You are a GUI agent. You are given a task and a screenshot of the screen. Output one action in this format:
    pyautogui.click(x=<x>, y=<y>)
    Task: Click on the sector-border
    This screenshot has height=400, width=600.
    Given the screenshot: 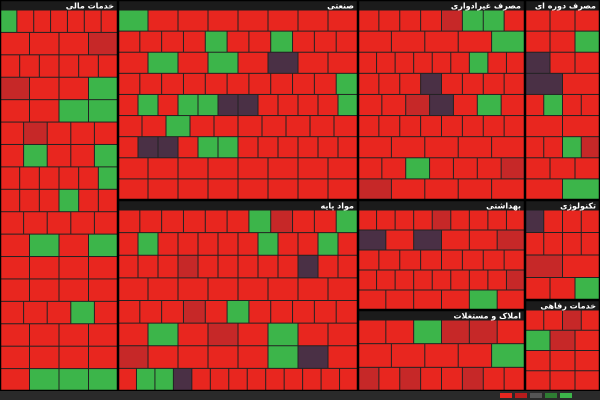 What is the action you would take?
    pyautogui.click(x=441, y=100)
    